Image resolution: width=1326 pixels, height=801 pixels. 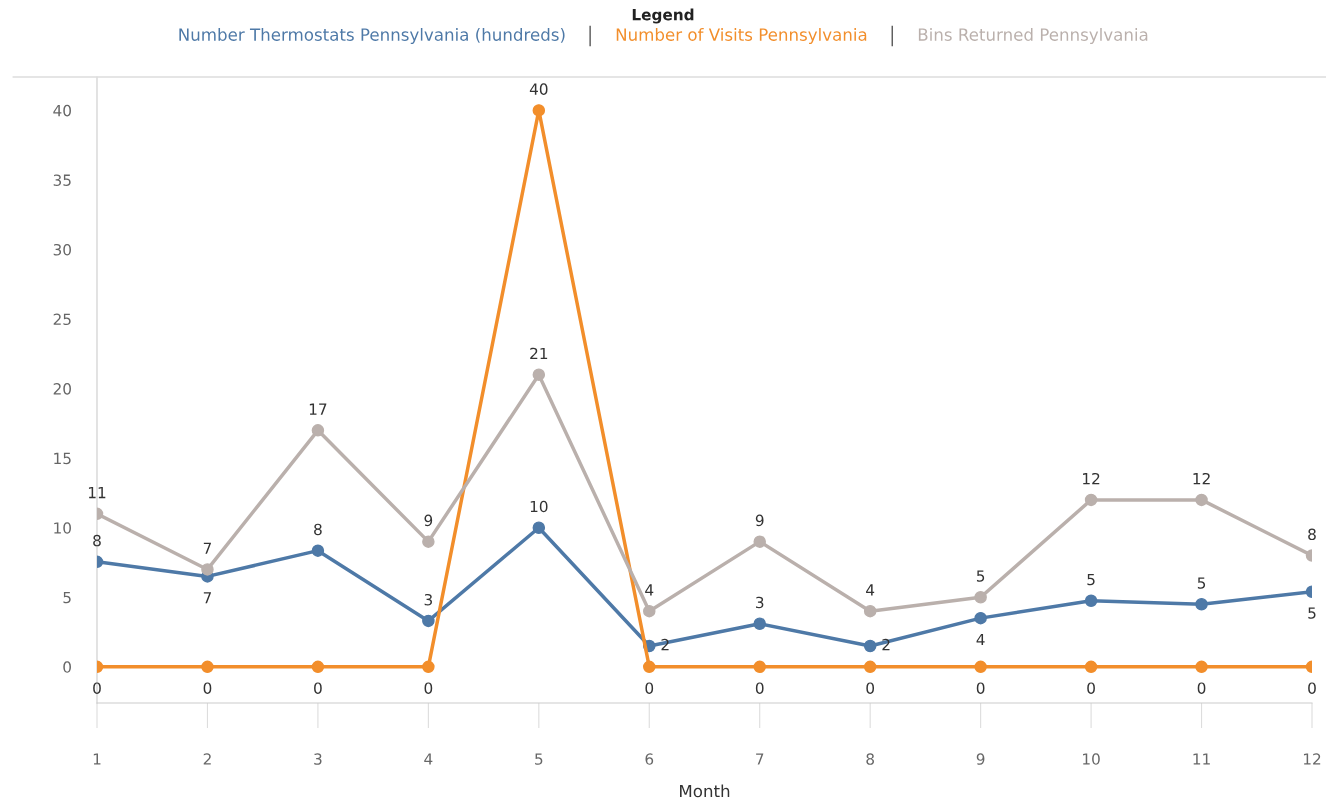 What do you see at coordinates (62, 180) in the screenshot?
I see `y-tick-label: 35` at bounding box center [62, 180].